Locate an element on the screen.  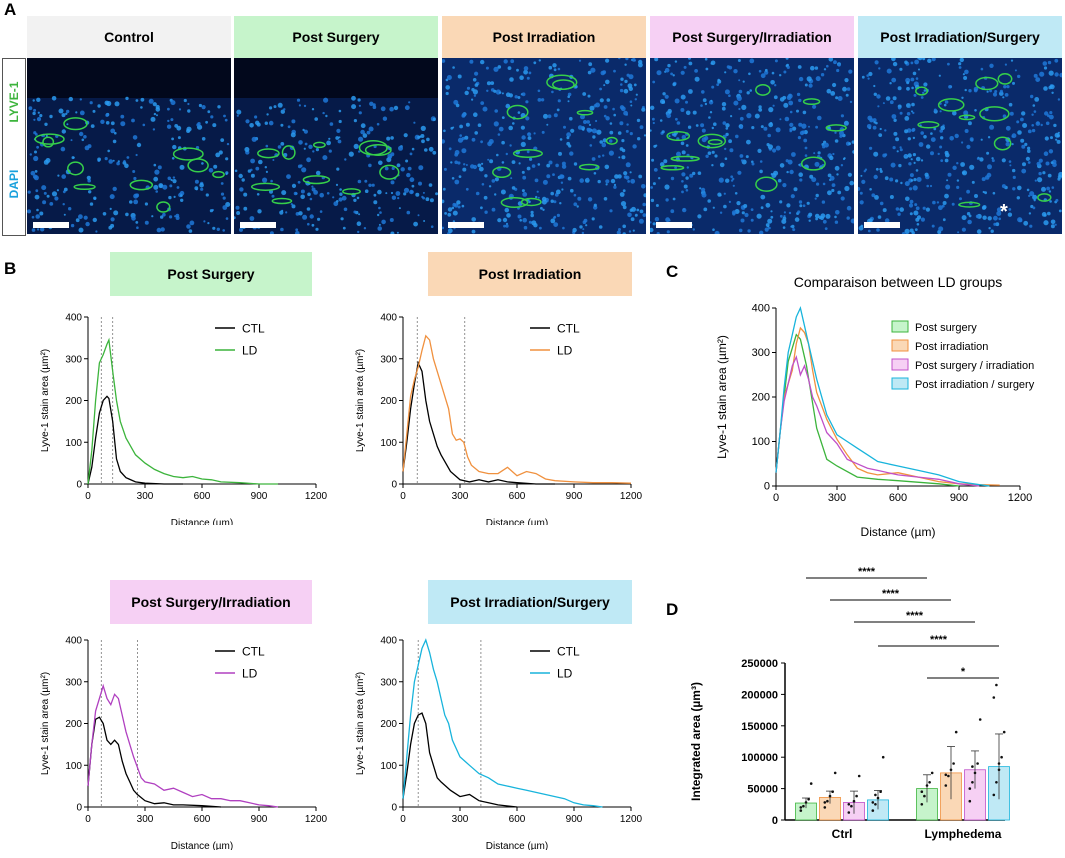
micro-header-2: Post Surgery is located at coordinates (336, 37).